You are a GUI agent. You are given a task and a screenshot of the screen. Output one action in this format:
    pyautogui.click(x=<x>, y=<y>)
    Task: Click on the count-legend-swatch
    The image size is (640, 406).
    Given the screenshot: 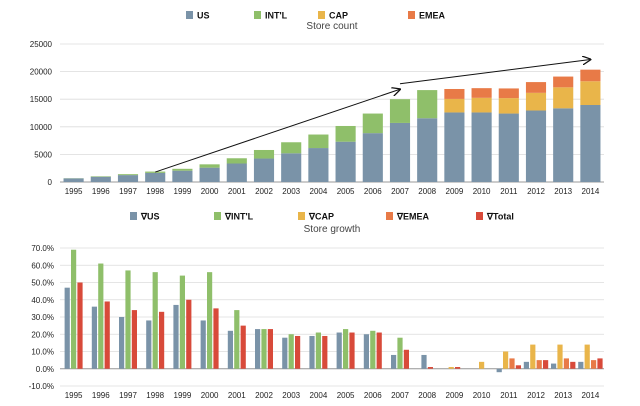 What is the action you would take?
    pyautogui.click(x=411, y=15)
    